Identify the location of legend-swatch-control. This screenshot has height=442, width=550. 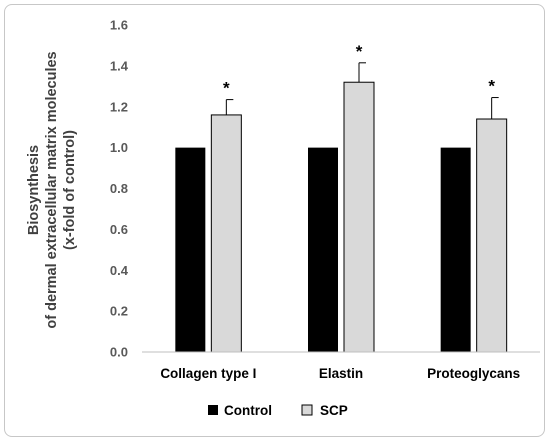
(213, 410).